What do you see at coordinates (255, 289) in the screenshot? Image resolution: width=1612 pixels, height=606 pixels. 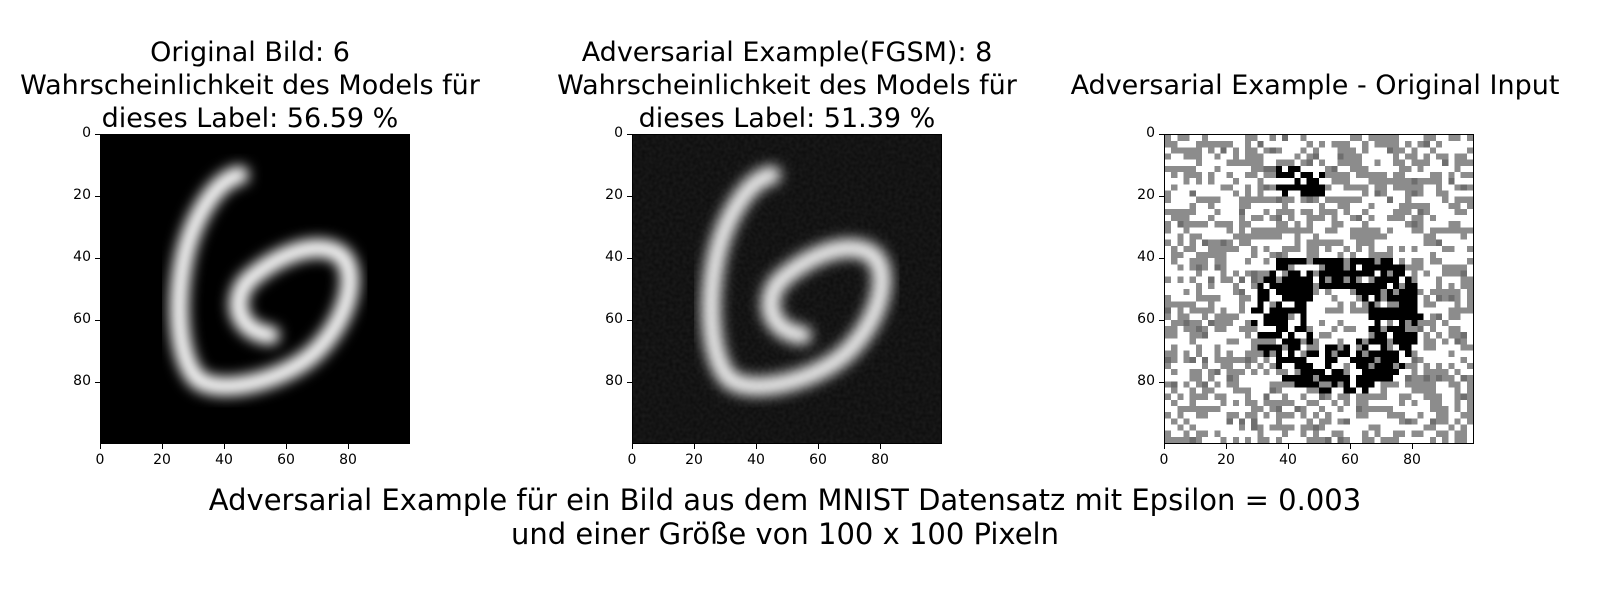 I see `image-original` at bounding box center [255, 289].